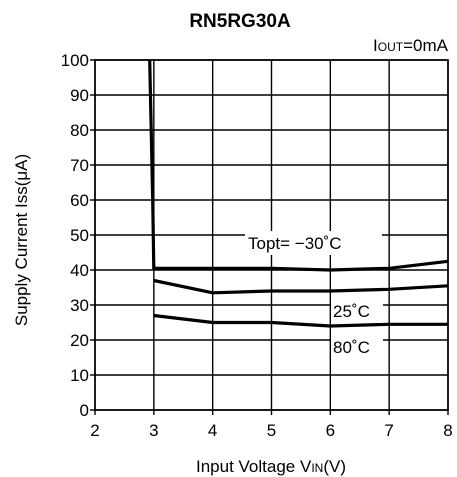 This screenshot has height=477, width=457. Describe the element at coordinates (79, 130) in the screenshot. I see `y-tick-label: 80` at that location.